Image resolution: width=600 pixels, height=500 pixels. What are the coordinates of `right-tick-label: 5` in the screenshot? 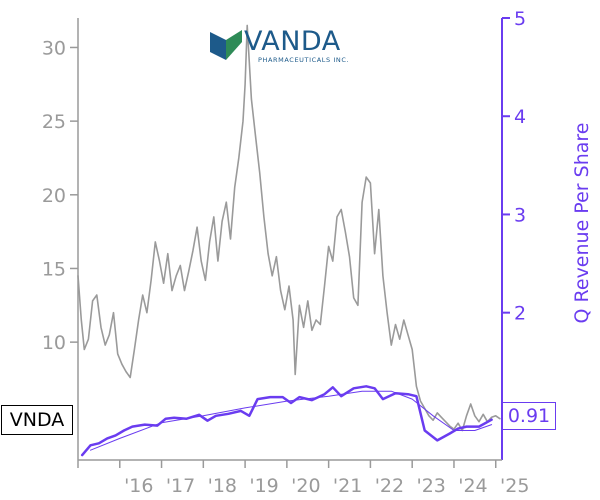 It's located at (520, 19).